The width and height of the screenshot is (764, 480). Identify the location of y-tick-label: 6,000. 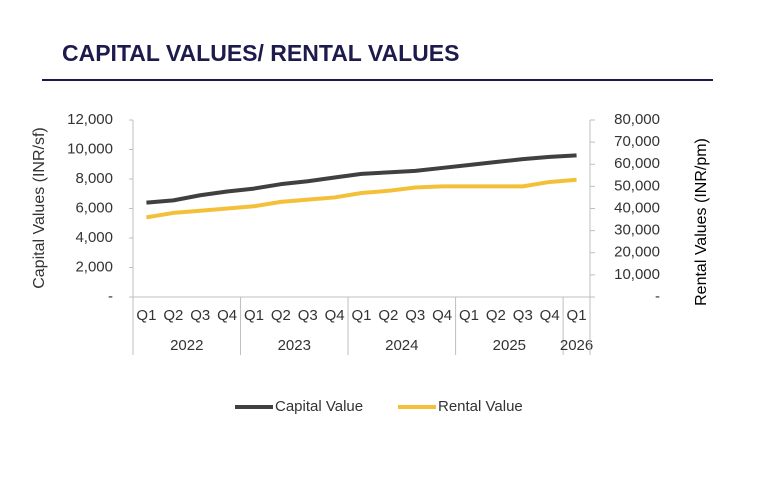
(94, 207).